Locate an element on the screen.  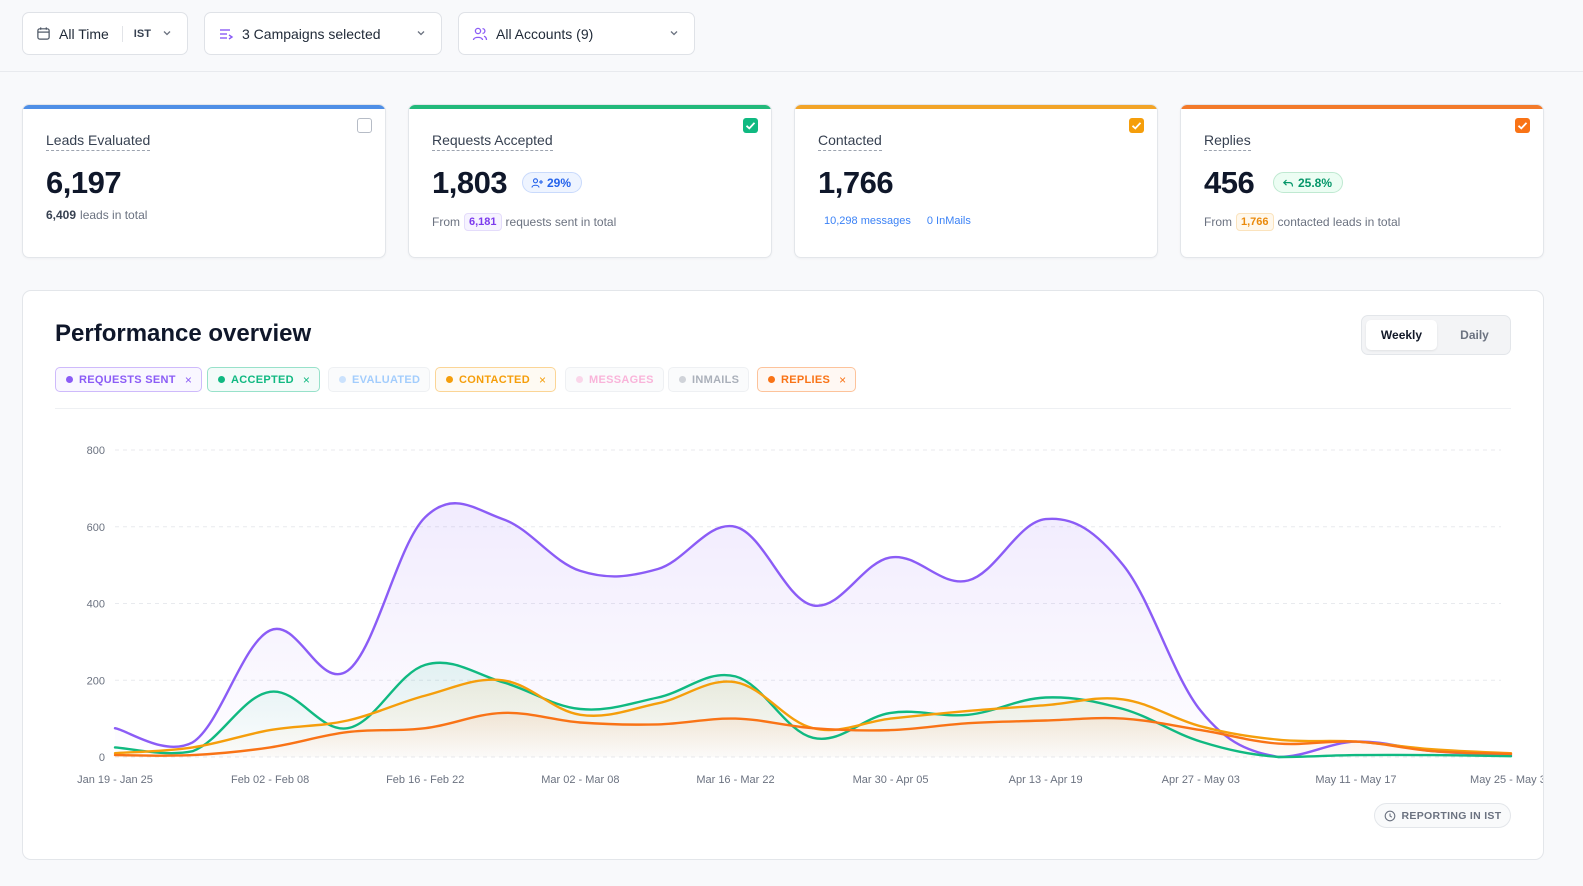
chip-label: CONTACTED is located at coordinates (494, 379).